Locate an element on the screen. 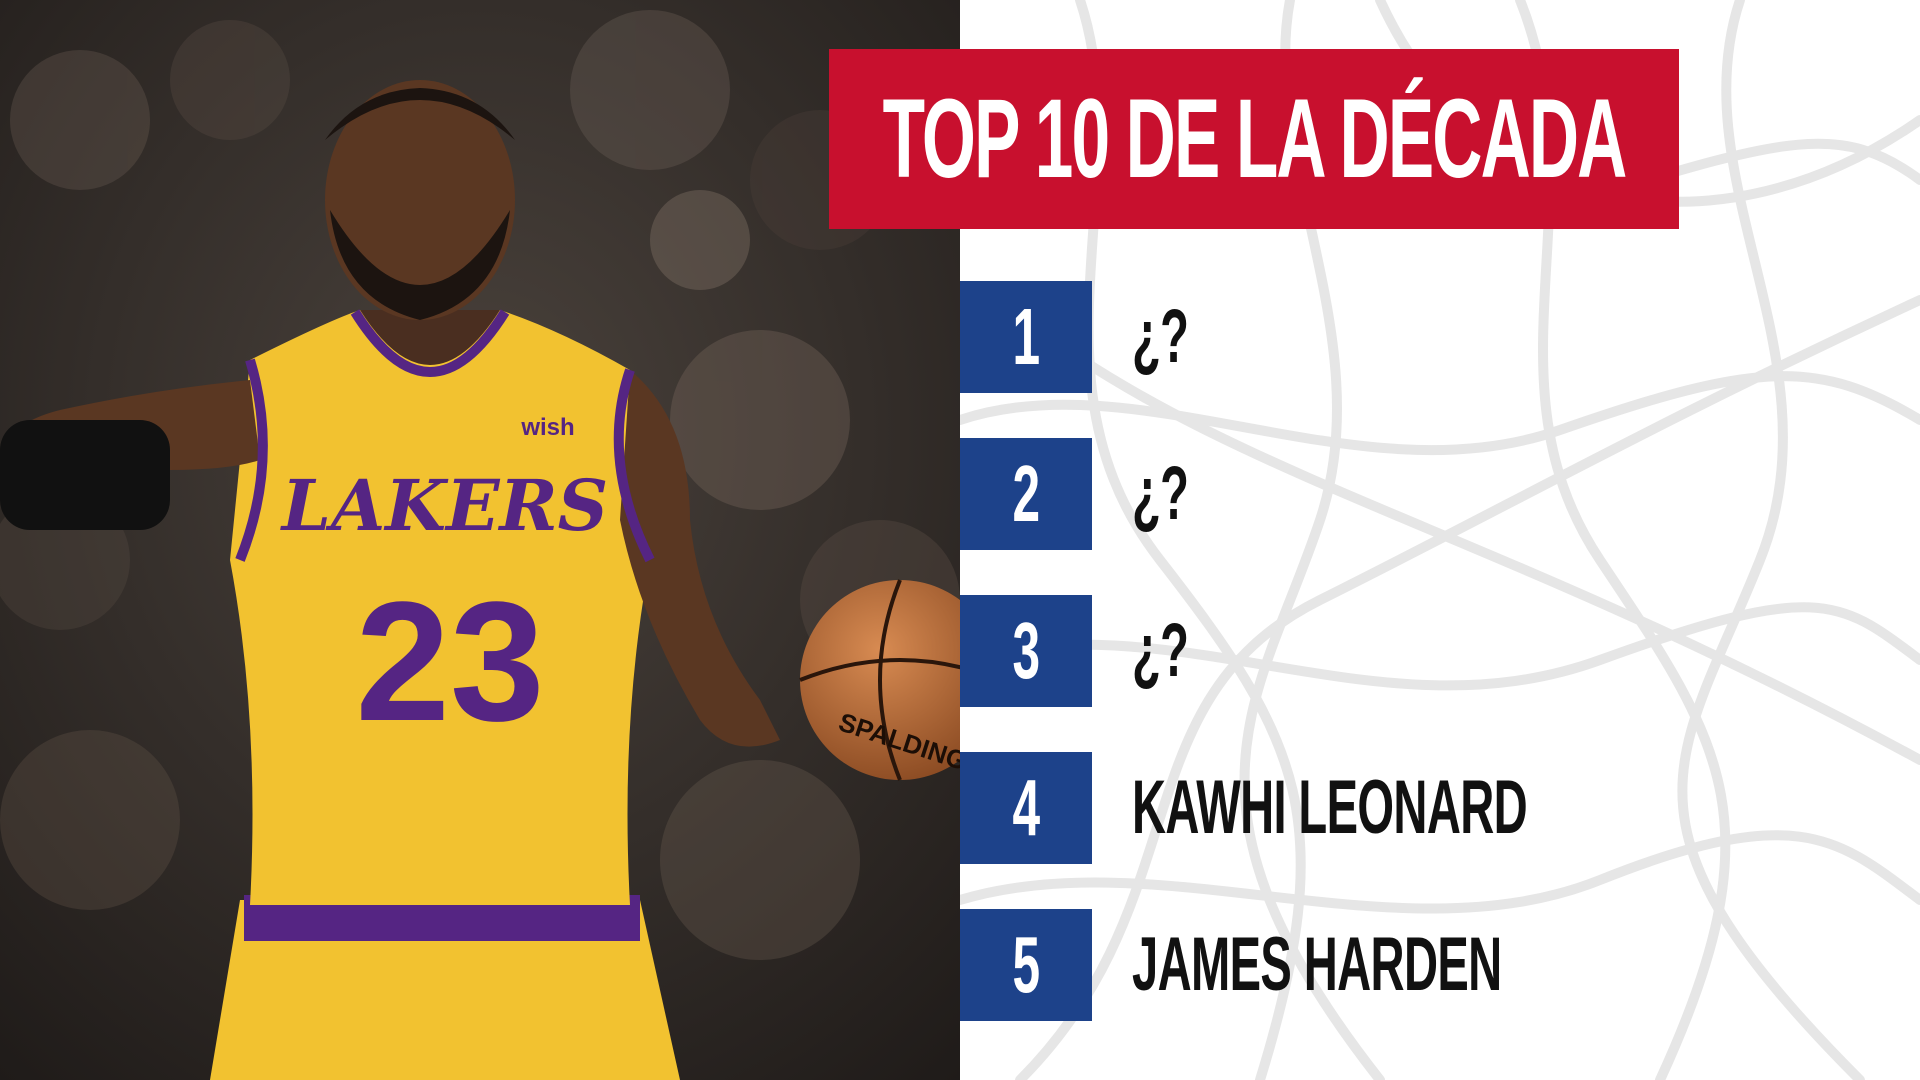  rank-number-box: 1 is located at coordinates (1026, 337).